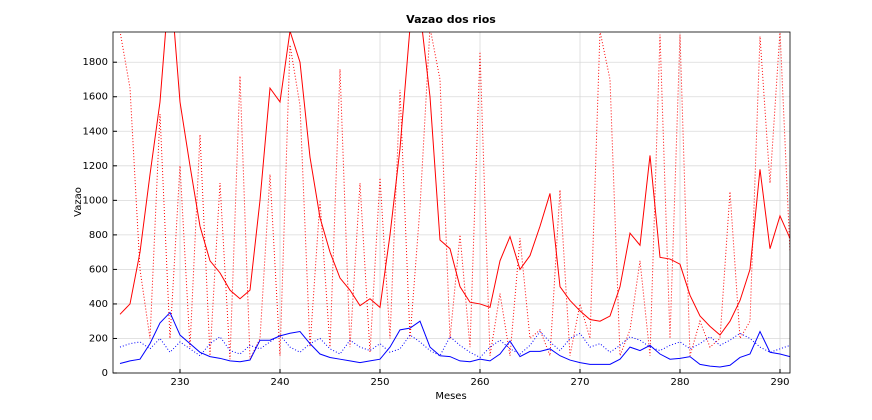 The width and height of the screenshot is (872, 420). I want to click on y-tick-label: 1000, so click(95, 200).